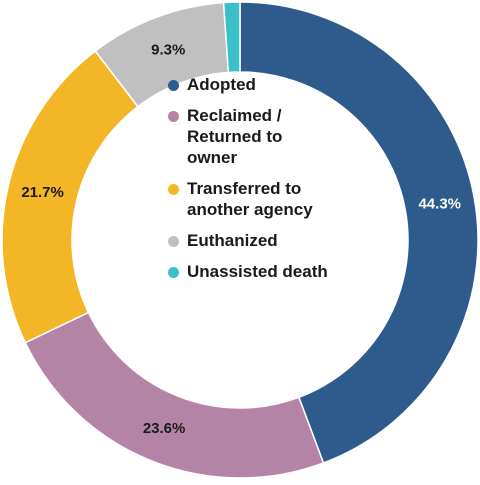 The width and height of the screenshot is (480, 485). What do you see at coordinates (173, 116) in the screenshot?
I see `legend-swatch-reclaimed` at bounding box center [173, 116].